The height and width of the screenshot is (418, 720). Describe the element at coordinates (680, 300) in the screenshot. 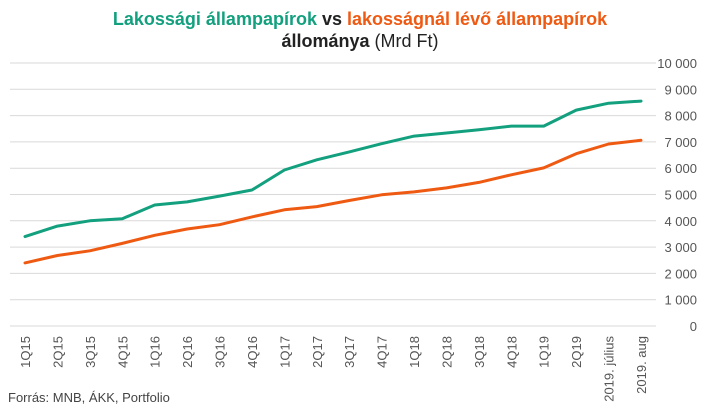

I see `y-tick-label: 1 000` at that location.